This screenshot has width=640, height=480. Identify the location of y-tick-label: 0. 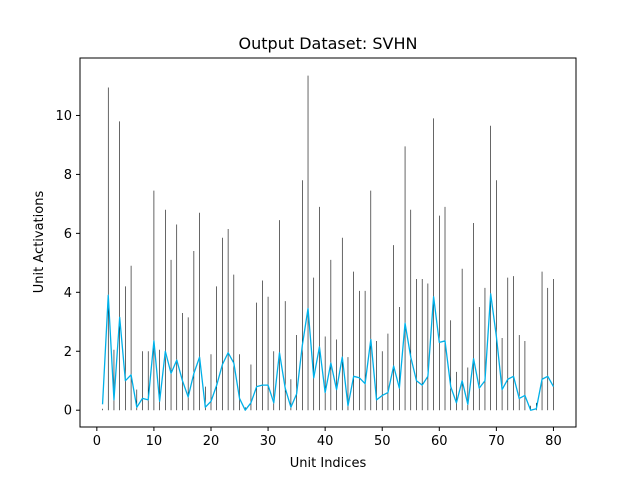
(68, 411).